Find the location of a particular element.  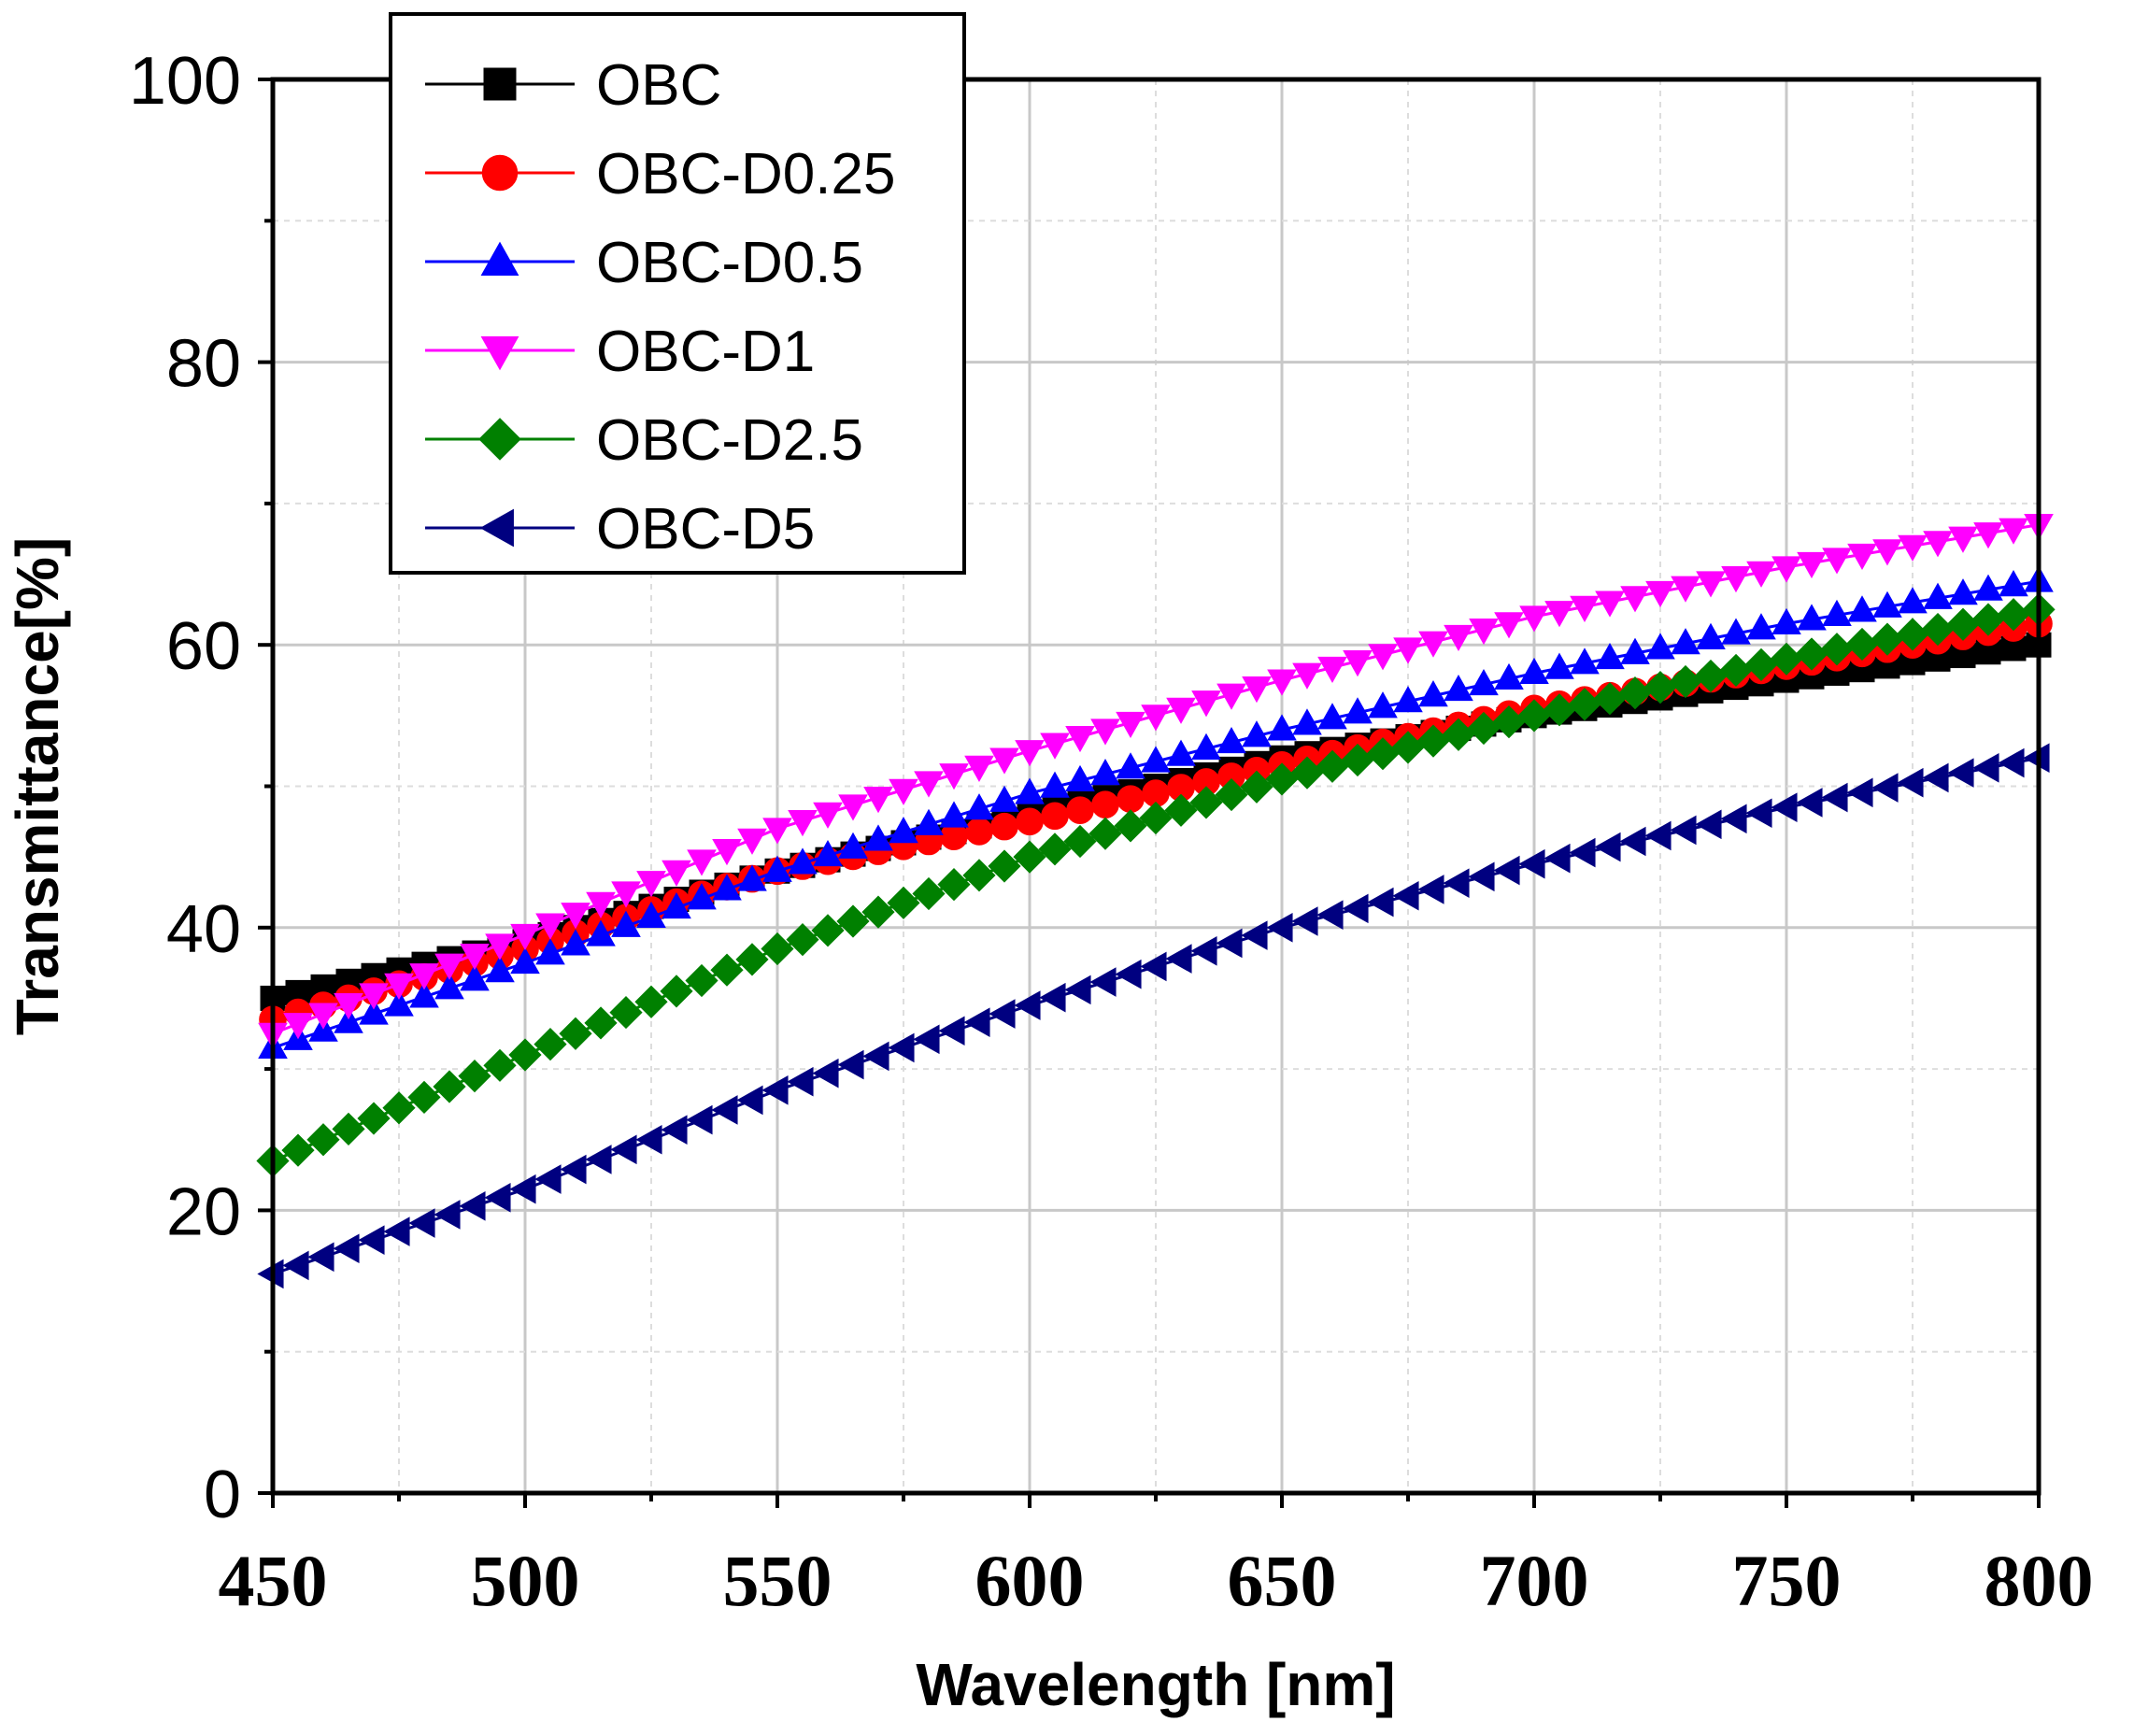

legend-label: OBC-D0.25 is located at coordinates (745, 174).